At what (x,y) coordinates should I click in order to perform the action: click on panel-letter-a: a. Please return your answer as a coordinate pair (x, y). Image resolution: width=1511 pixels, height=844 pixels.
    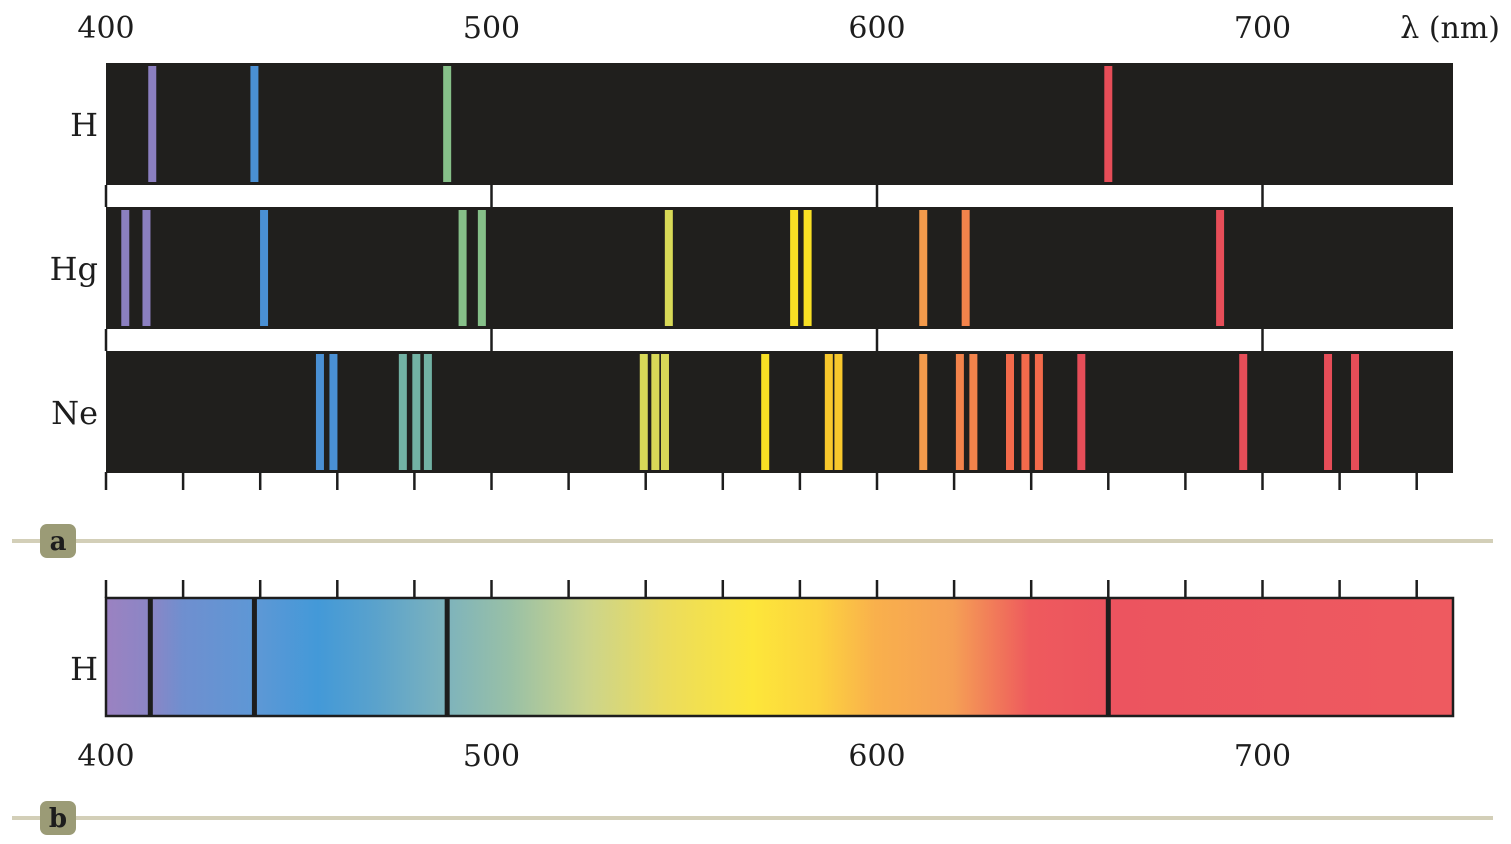
    Looking at the image, I should click on (58, 542).